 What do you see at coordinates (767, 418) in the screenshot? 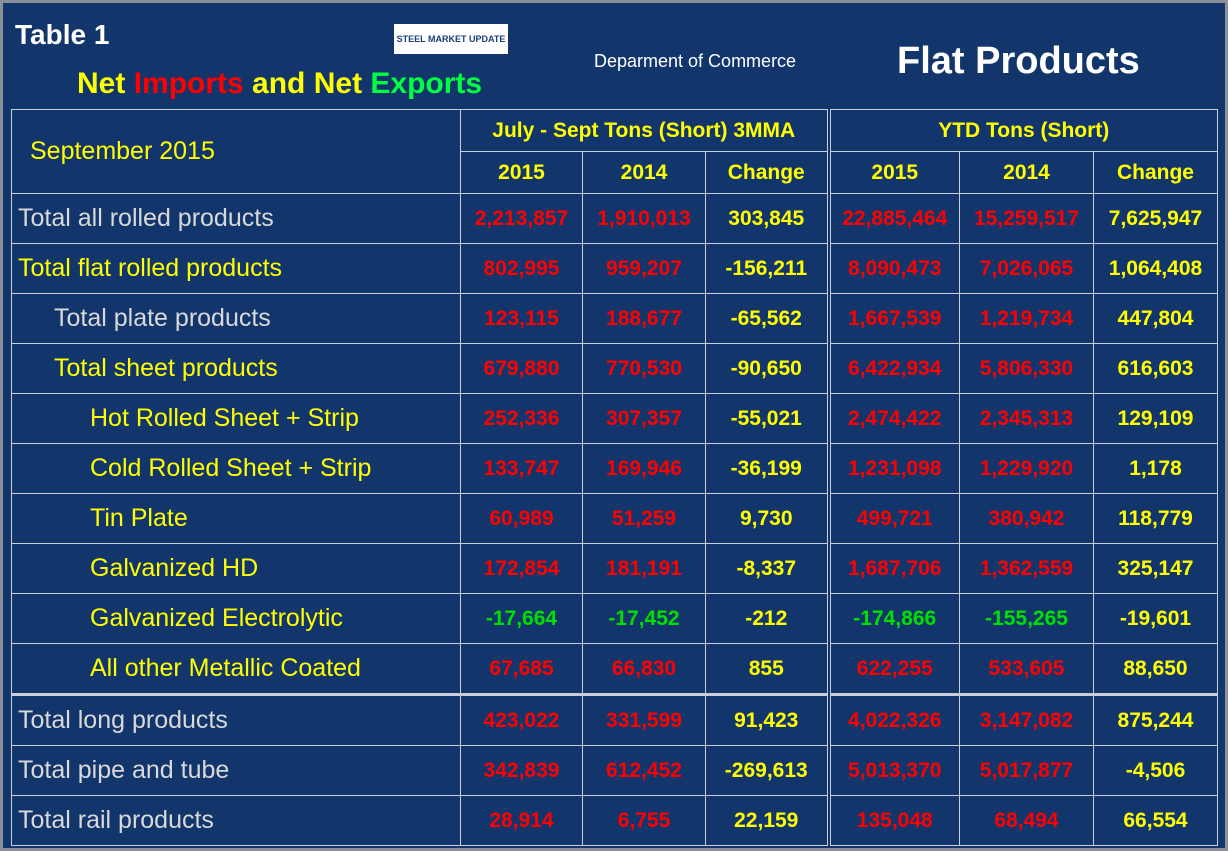
I see `cell-value: -55,021` at bounding box center [767, 418].